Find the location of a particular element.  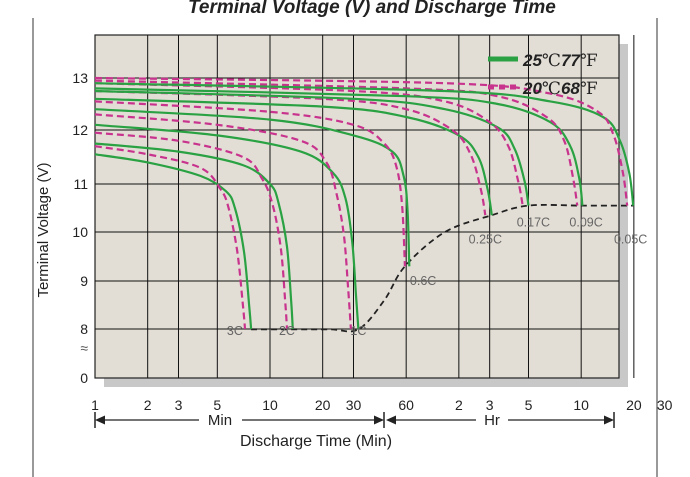

legend-entry-25c: 25℃77℉ is located at coordinates (543, 61).